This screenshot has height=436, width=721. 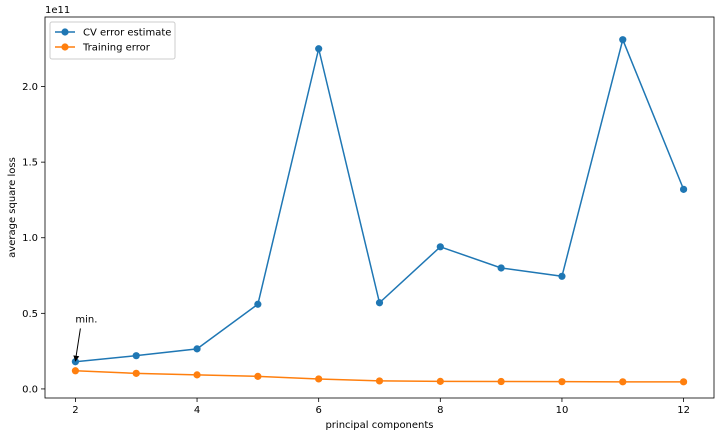 I want to click on y-axis-ticks: 0.0 0.5 1.0 1.5 2.0, so click(x=33, y=238).